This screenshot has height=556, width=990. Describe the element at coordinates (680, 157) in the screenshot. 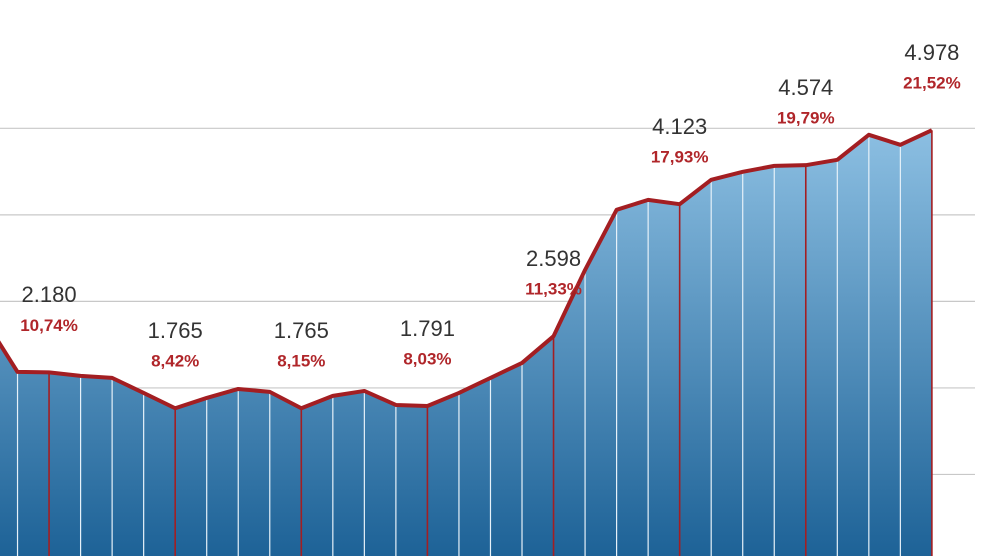

I see `rate-label: 17,93%` at that location.